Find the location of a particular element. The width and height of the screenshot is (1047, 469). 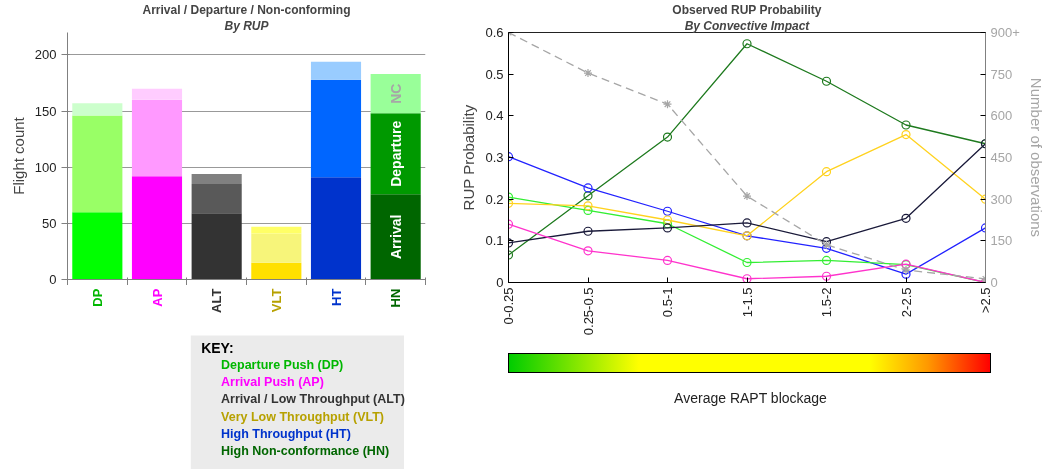

y-tick-label: 0.4 is located at coordinates (494, 116).